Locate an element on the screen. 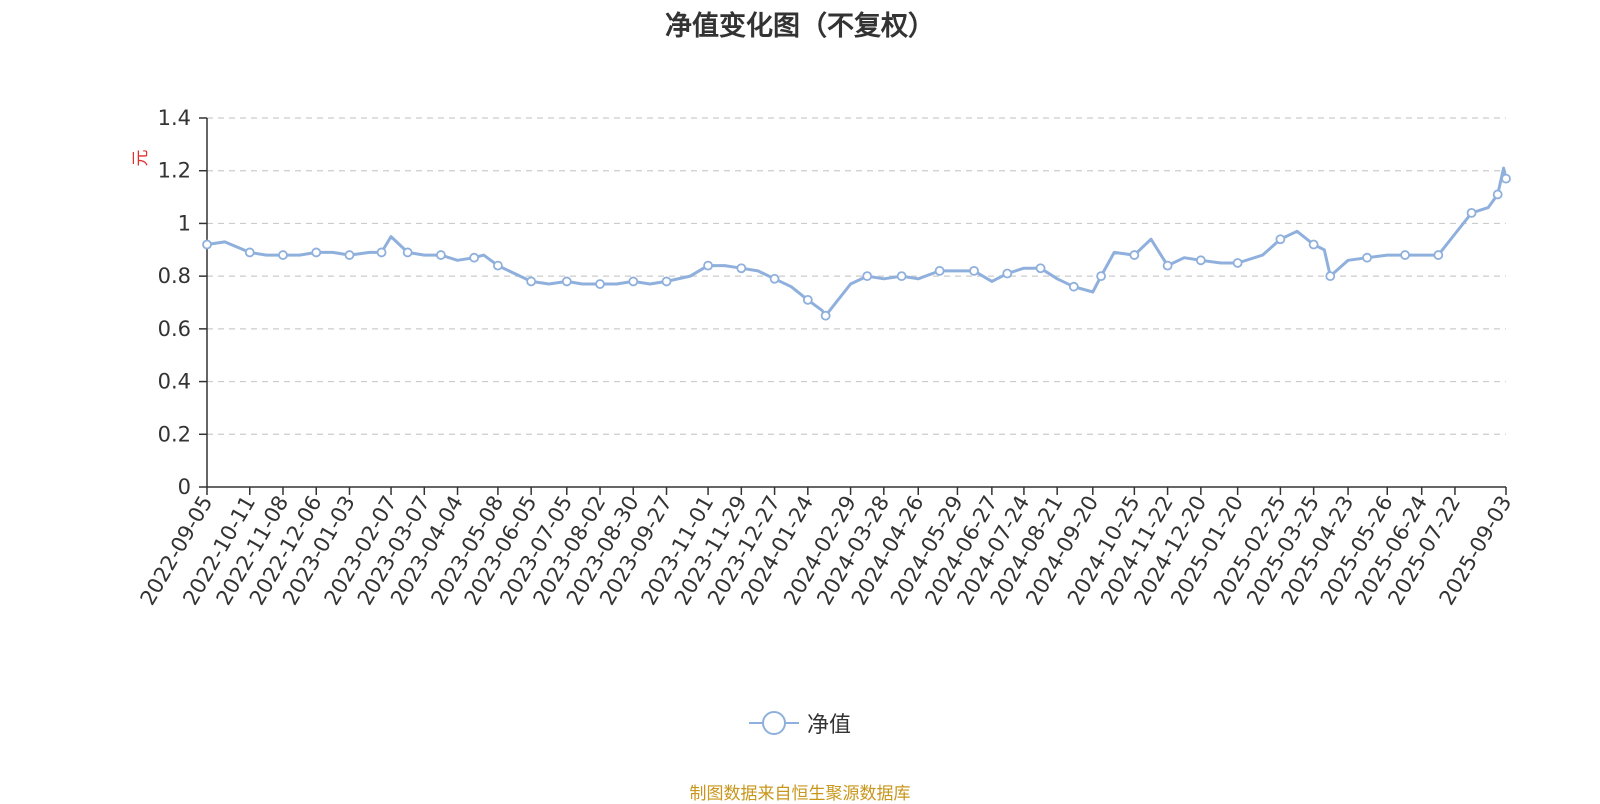 The width and height of the screenshot is (1600, 804). y-tick-label: 1.4 is located at coordinates (174, 118).